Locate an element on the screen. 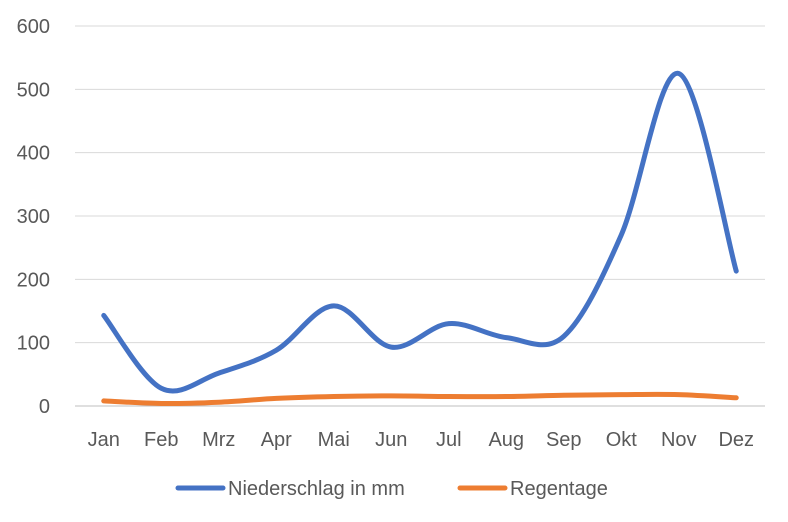 Image resolution: width=788 pixels, height=522 pixels. x-tick-label: Nov is located at coordinates (679, 440).